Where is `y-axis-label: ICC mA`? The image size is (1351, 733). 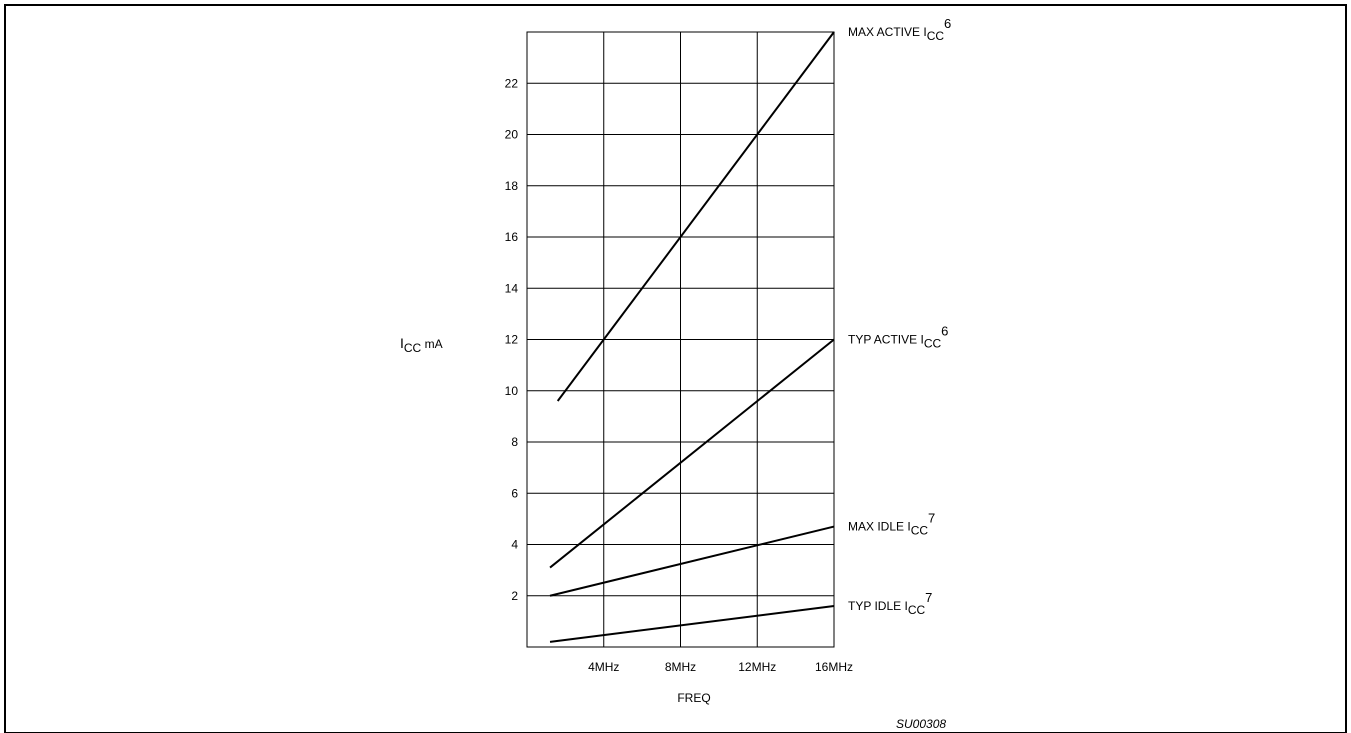
y-axis-label: ICC mA is located at coordinates (421, 345).